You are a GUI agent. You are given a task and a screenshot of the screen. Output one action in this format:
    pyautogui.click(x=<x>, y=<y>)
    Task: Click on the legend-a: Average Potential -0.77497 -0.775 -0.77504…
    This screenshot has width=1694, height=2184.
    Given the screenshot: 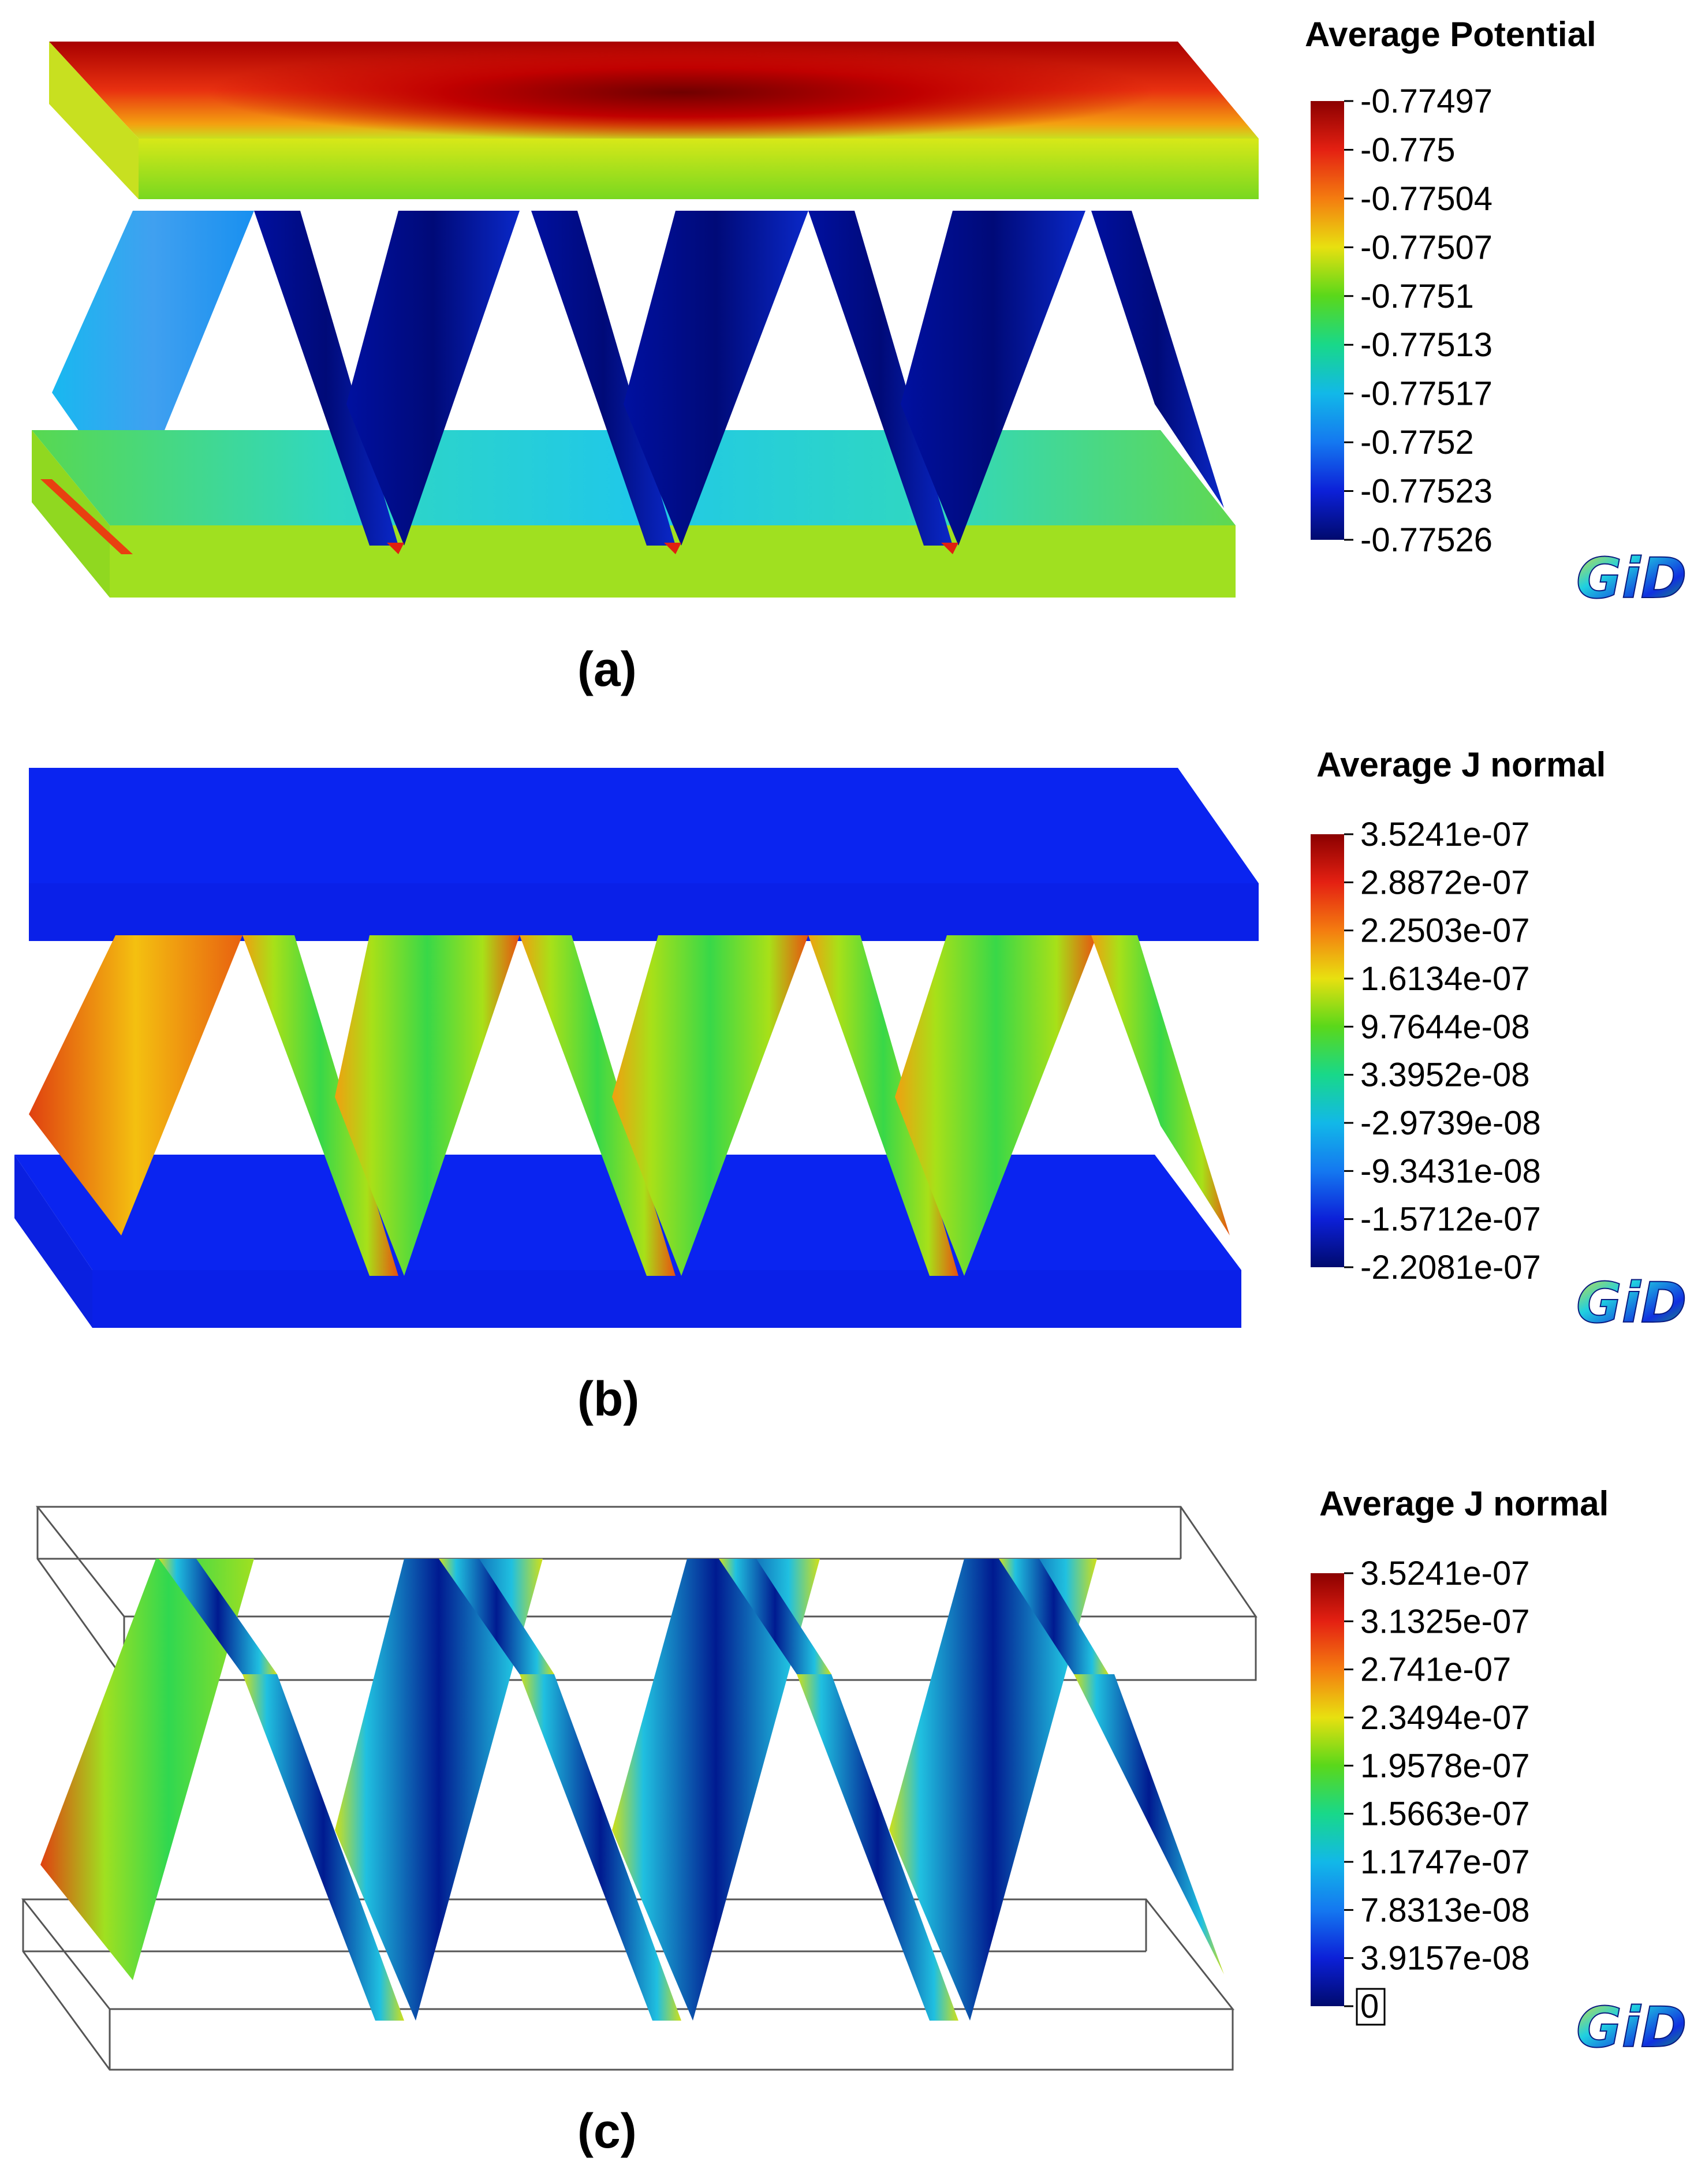 What is the action you would take?
    pyautogui.click(x=1450, y=287)
    